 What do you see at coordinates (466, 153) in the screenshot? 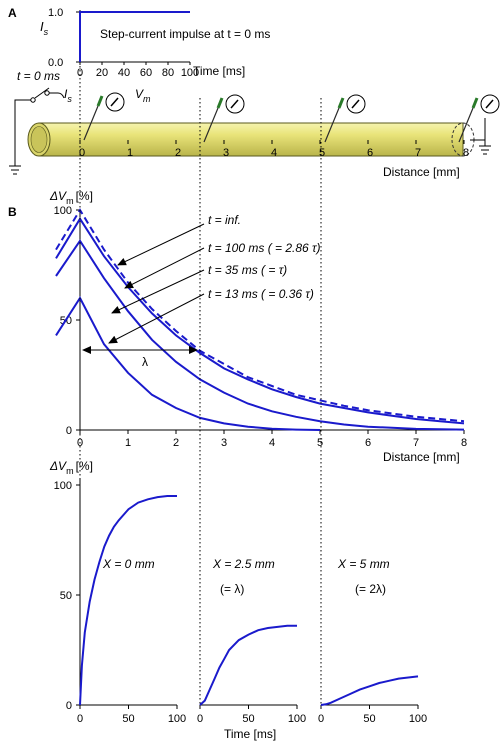
I see `cable-tick-label: 8` at bounding box center [466, 153].